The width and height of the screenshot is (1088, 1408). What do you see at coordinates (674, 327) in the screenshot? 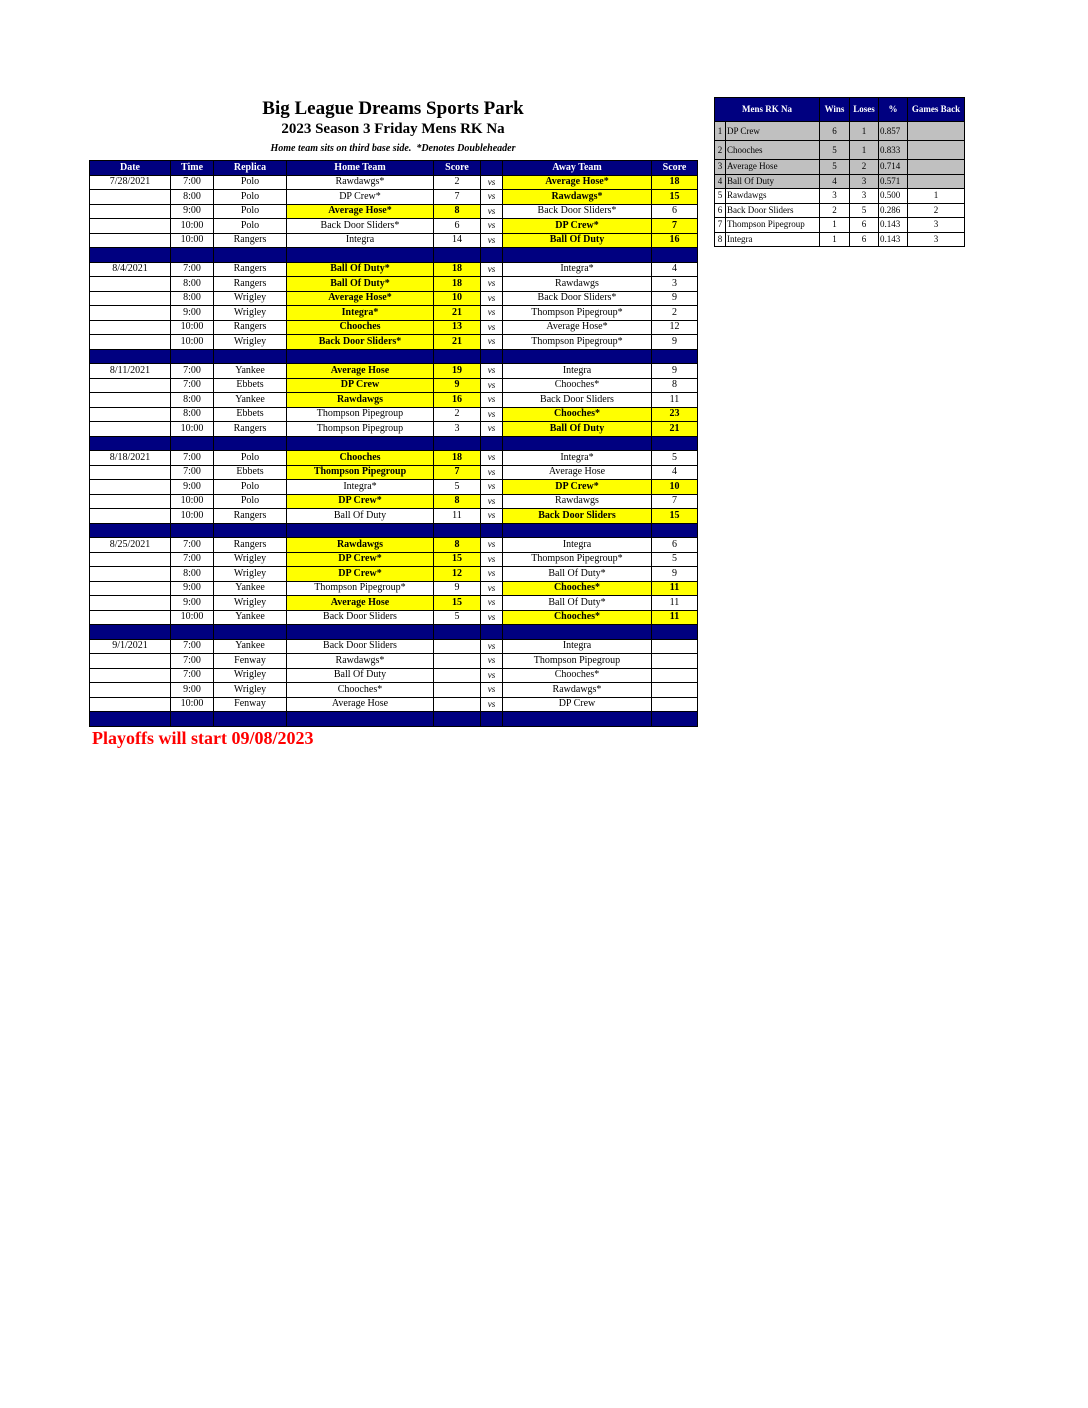
I see `away-score: 12` at bounding box center [674, 327].